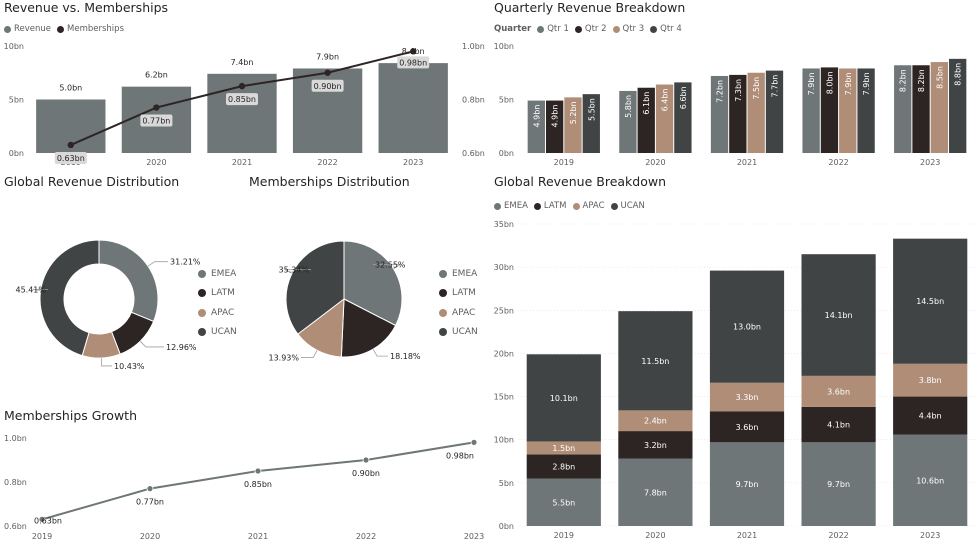 The height and width of the screenshot is (549, 978). What do you see at coordinates (504, 353) in the screenshot?
I see `y-tick-label: 20bn` at bounding box center [504, 353].